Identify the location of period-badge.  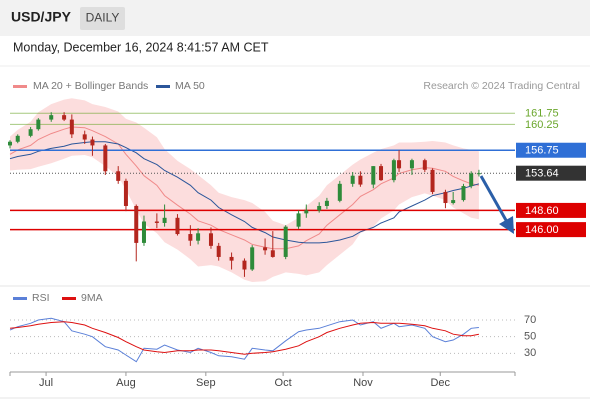
(102, 18).